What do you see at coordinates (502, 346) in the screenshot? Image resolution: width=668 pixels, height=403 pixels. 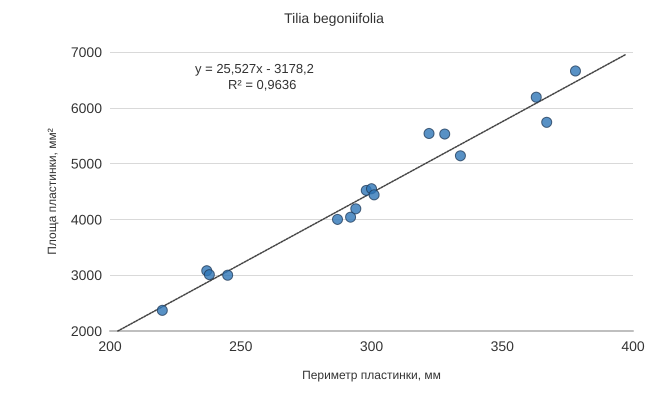 I see `x-tick-label: 350` at bounding box center [502, 346].